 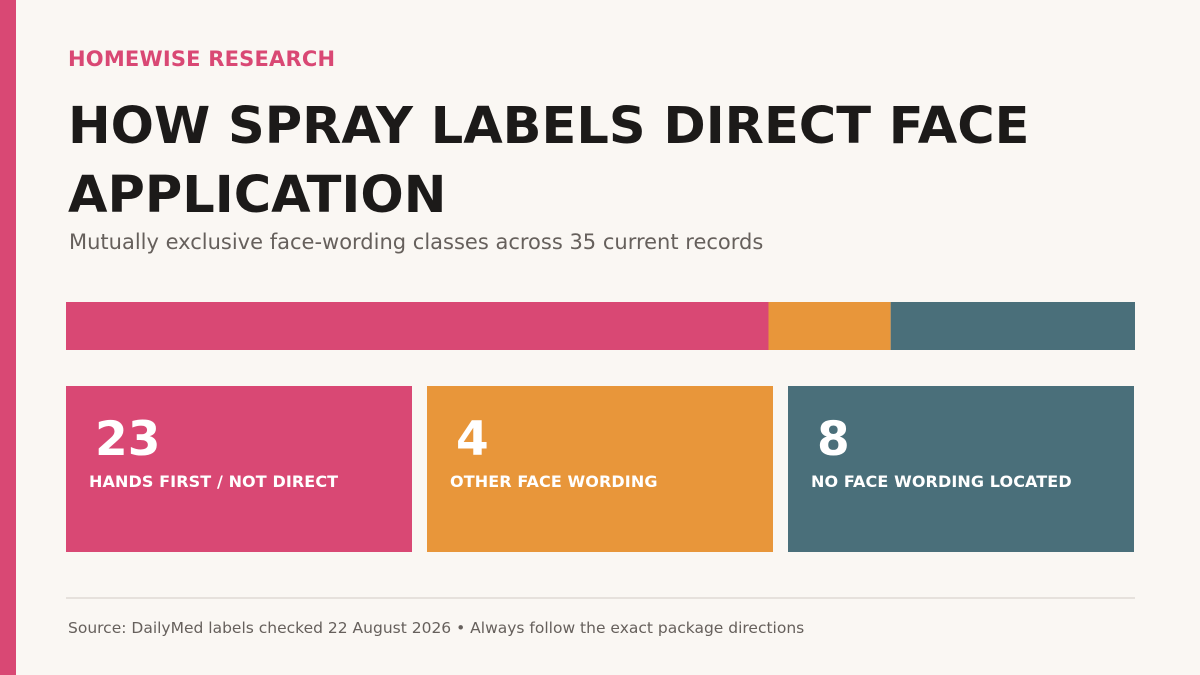 What do you see at coordinates (214, 481) in the screenshot?
I see `stat-label: HANDS FIRST / NOT DIRECT` at bounding box center [214, 481].